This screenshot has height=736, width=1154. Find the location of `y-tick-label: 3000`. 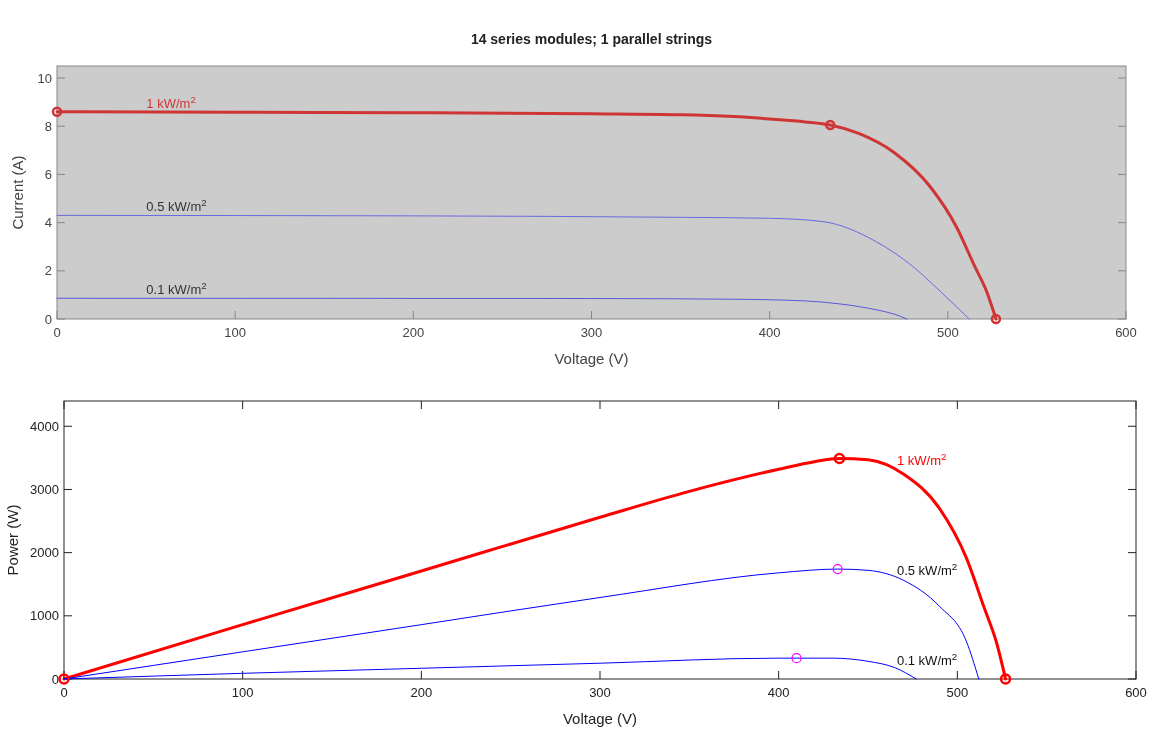

y-tick-label: 3000 is located at coordinates (44, 489).